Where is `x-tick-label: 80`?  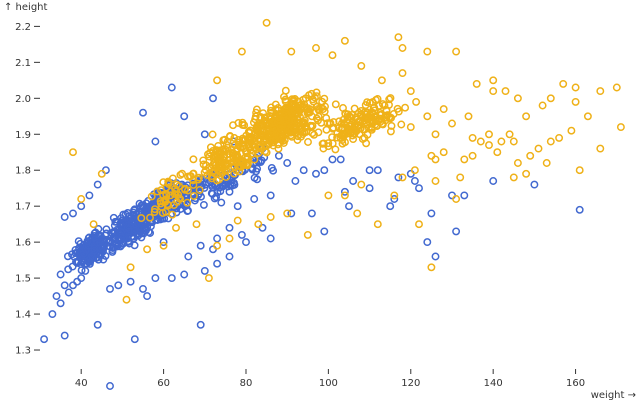 x-tick-label: 80 is located at coordinates (246, 383).